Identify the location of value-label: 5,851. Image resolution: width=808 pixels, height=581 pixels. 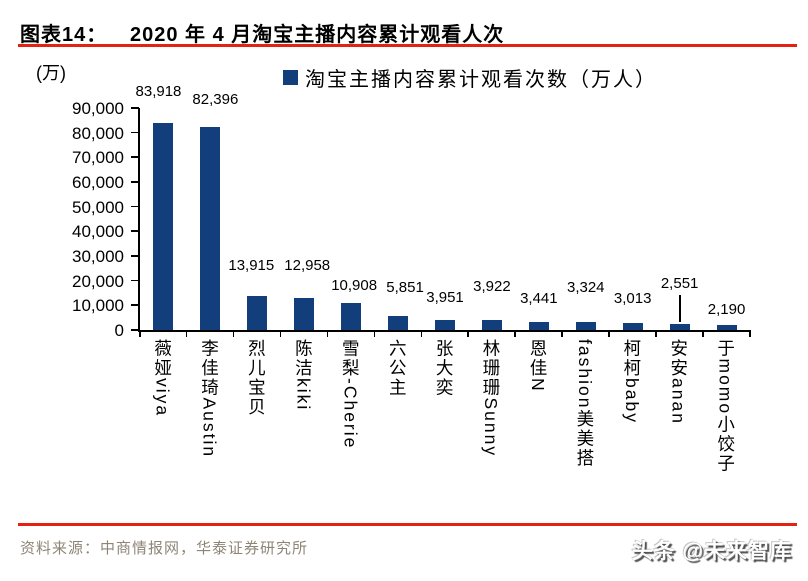
(405, 287).